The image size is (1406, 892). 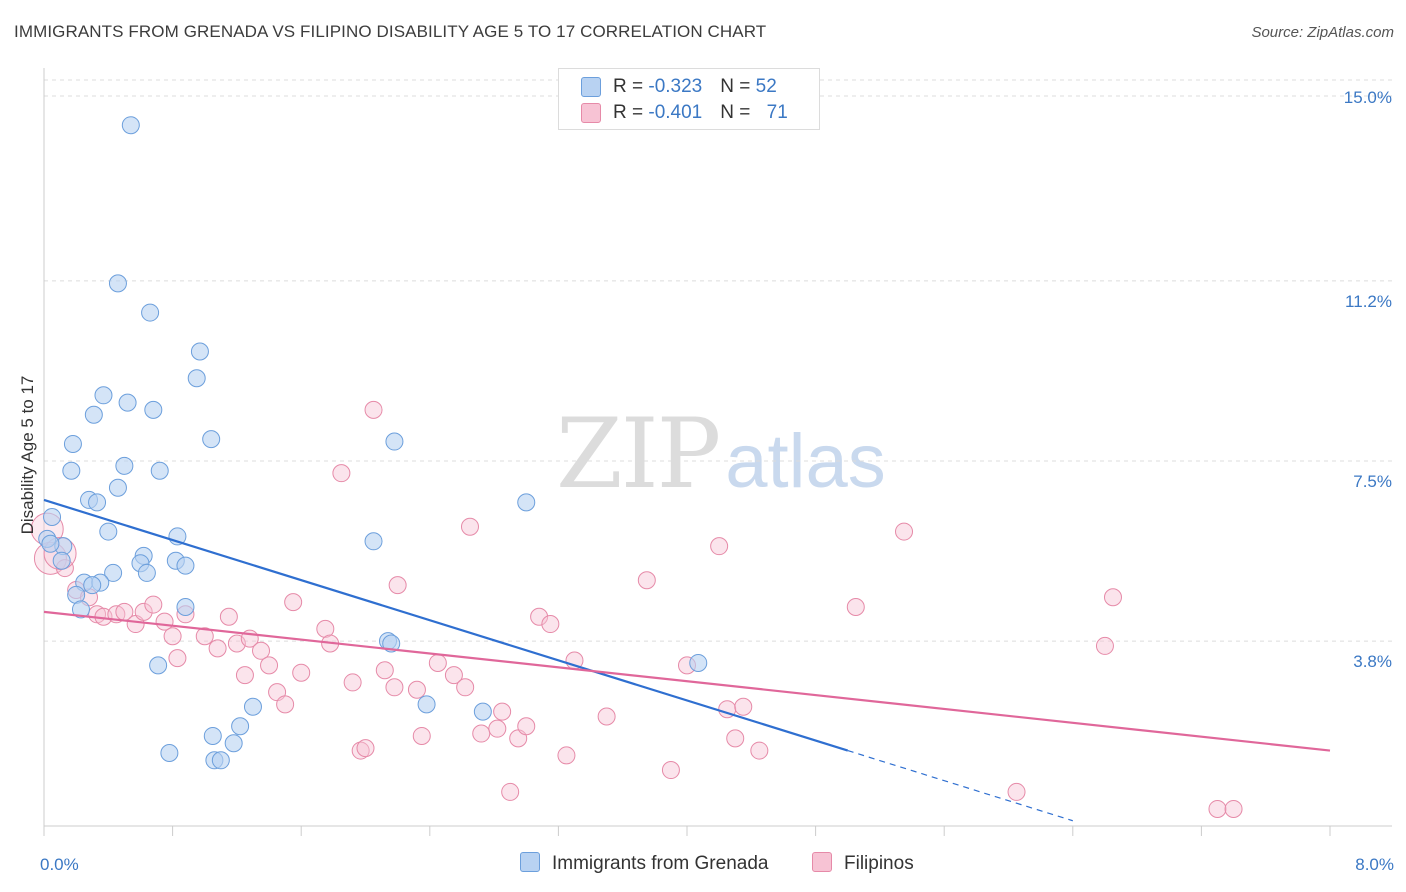 What do you see at coordinates (530, 862) in the screenshot?
I see `bottom-legend-swatch-grenada` at bounding box center [530, 862].